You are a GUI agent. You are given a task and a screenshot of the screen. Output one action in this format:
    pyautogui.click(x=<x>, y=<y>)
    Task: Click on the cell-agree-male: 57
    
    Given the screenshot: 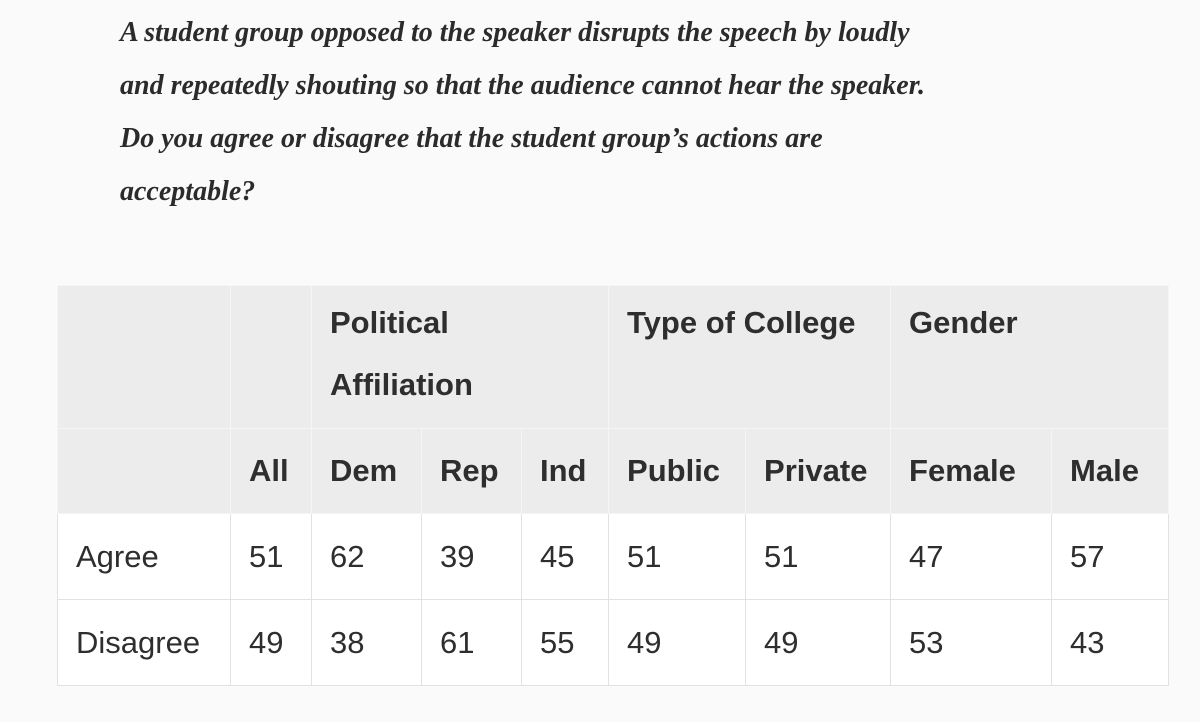 What is the action you would take?
    pyautogui.click(x=1110, y=556)
    